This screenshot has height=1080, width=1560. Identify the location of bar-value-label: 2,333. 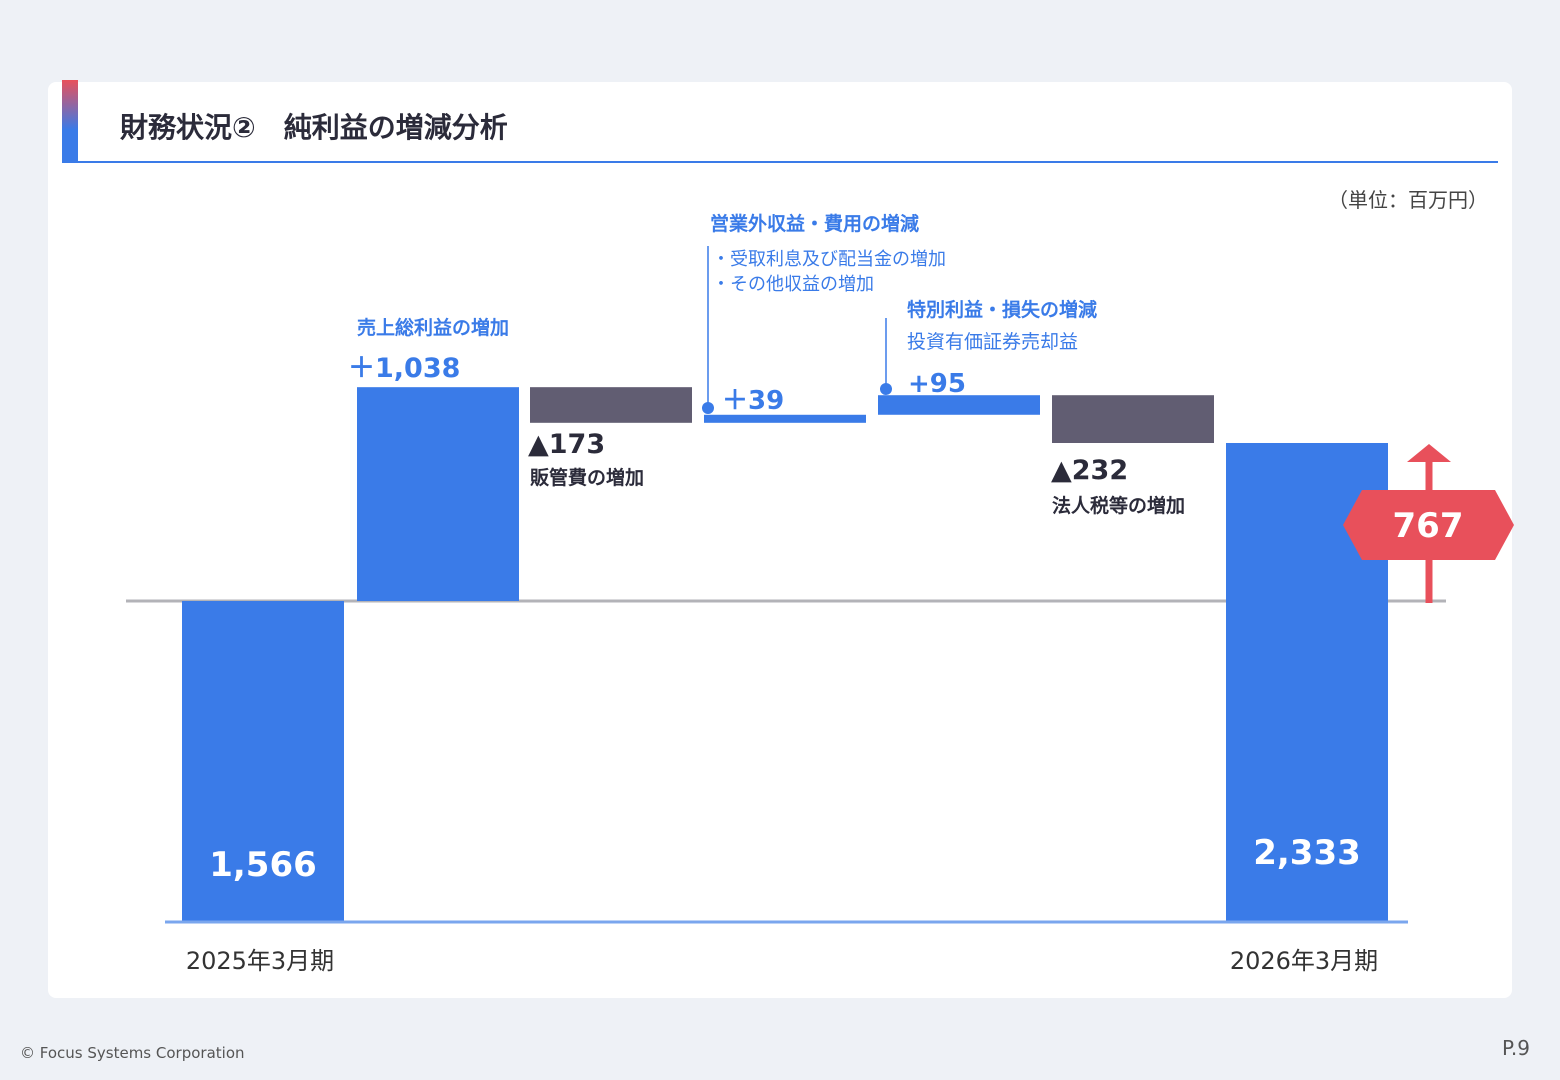
(1307, 853).